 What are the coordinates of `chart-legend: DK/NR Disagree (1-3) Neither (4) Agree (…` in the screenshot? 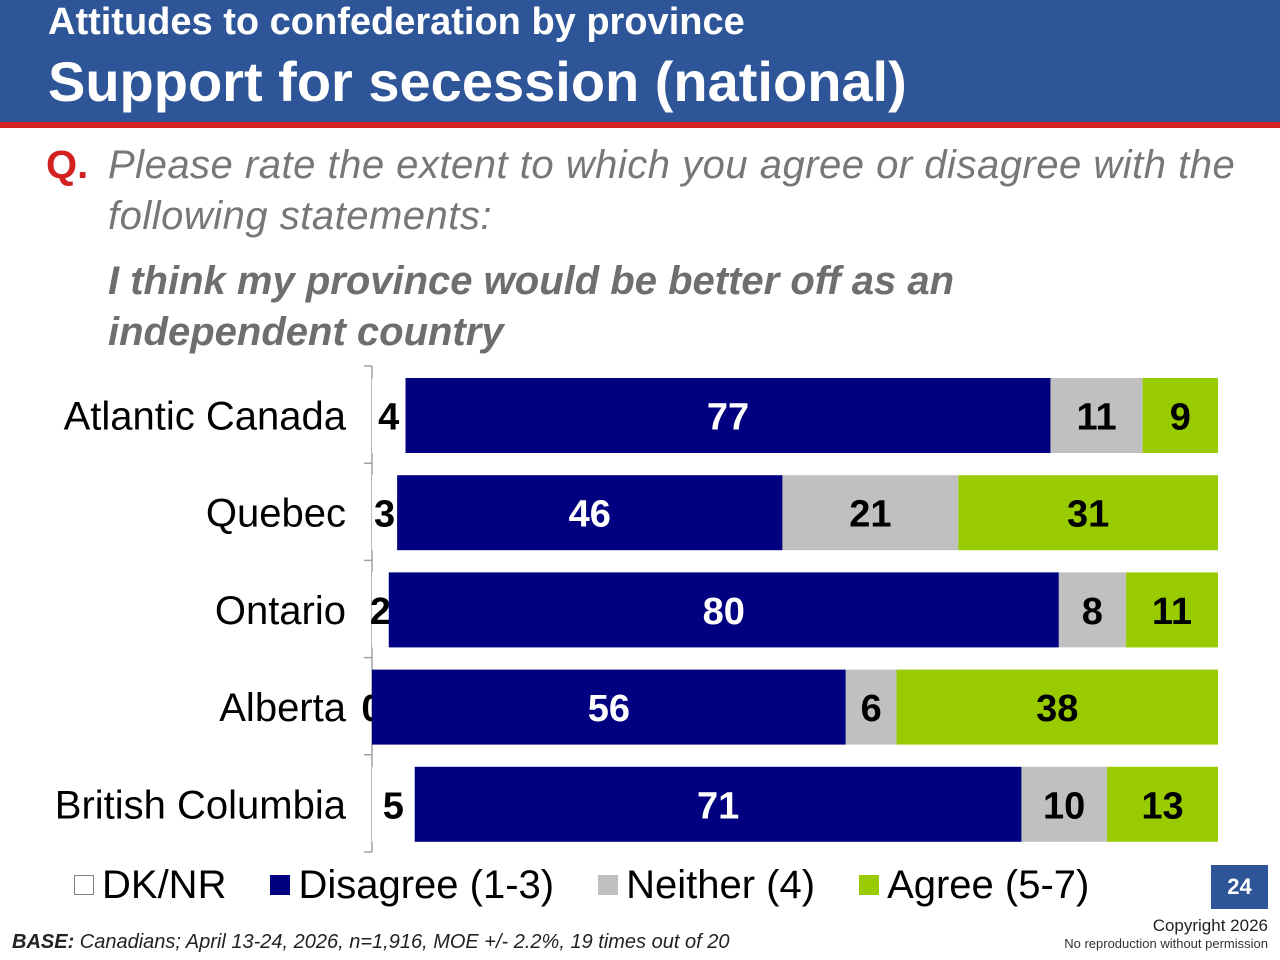 It's located at (603, 885).